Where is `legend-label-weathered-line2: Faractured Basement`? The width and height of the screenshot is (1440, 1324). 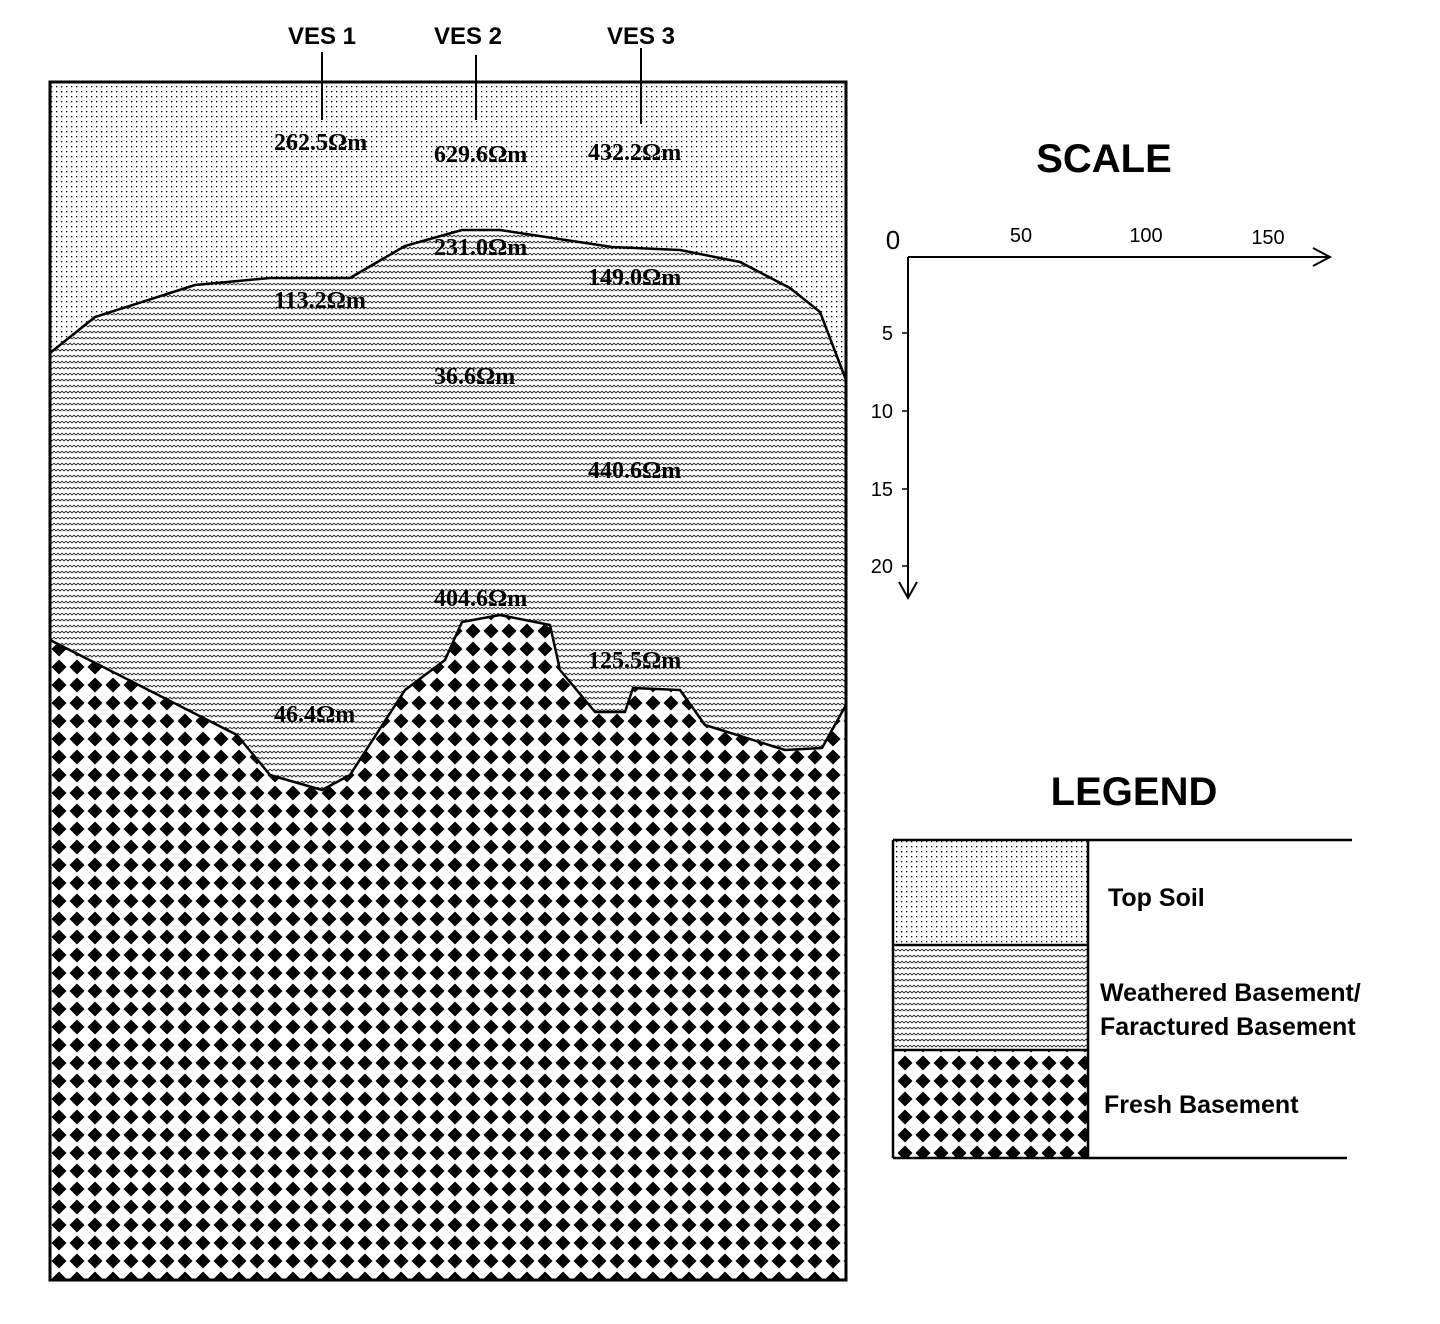 legend-label-weathered-line2: Faractured Basement is located at coordinates (1228, 1027).